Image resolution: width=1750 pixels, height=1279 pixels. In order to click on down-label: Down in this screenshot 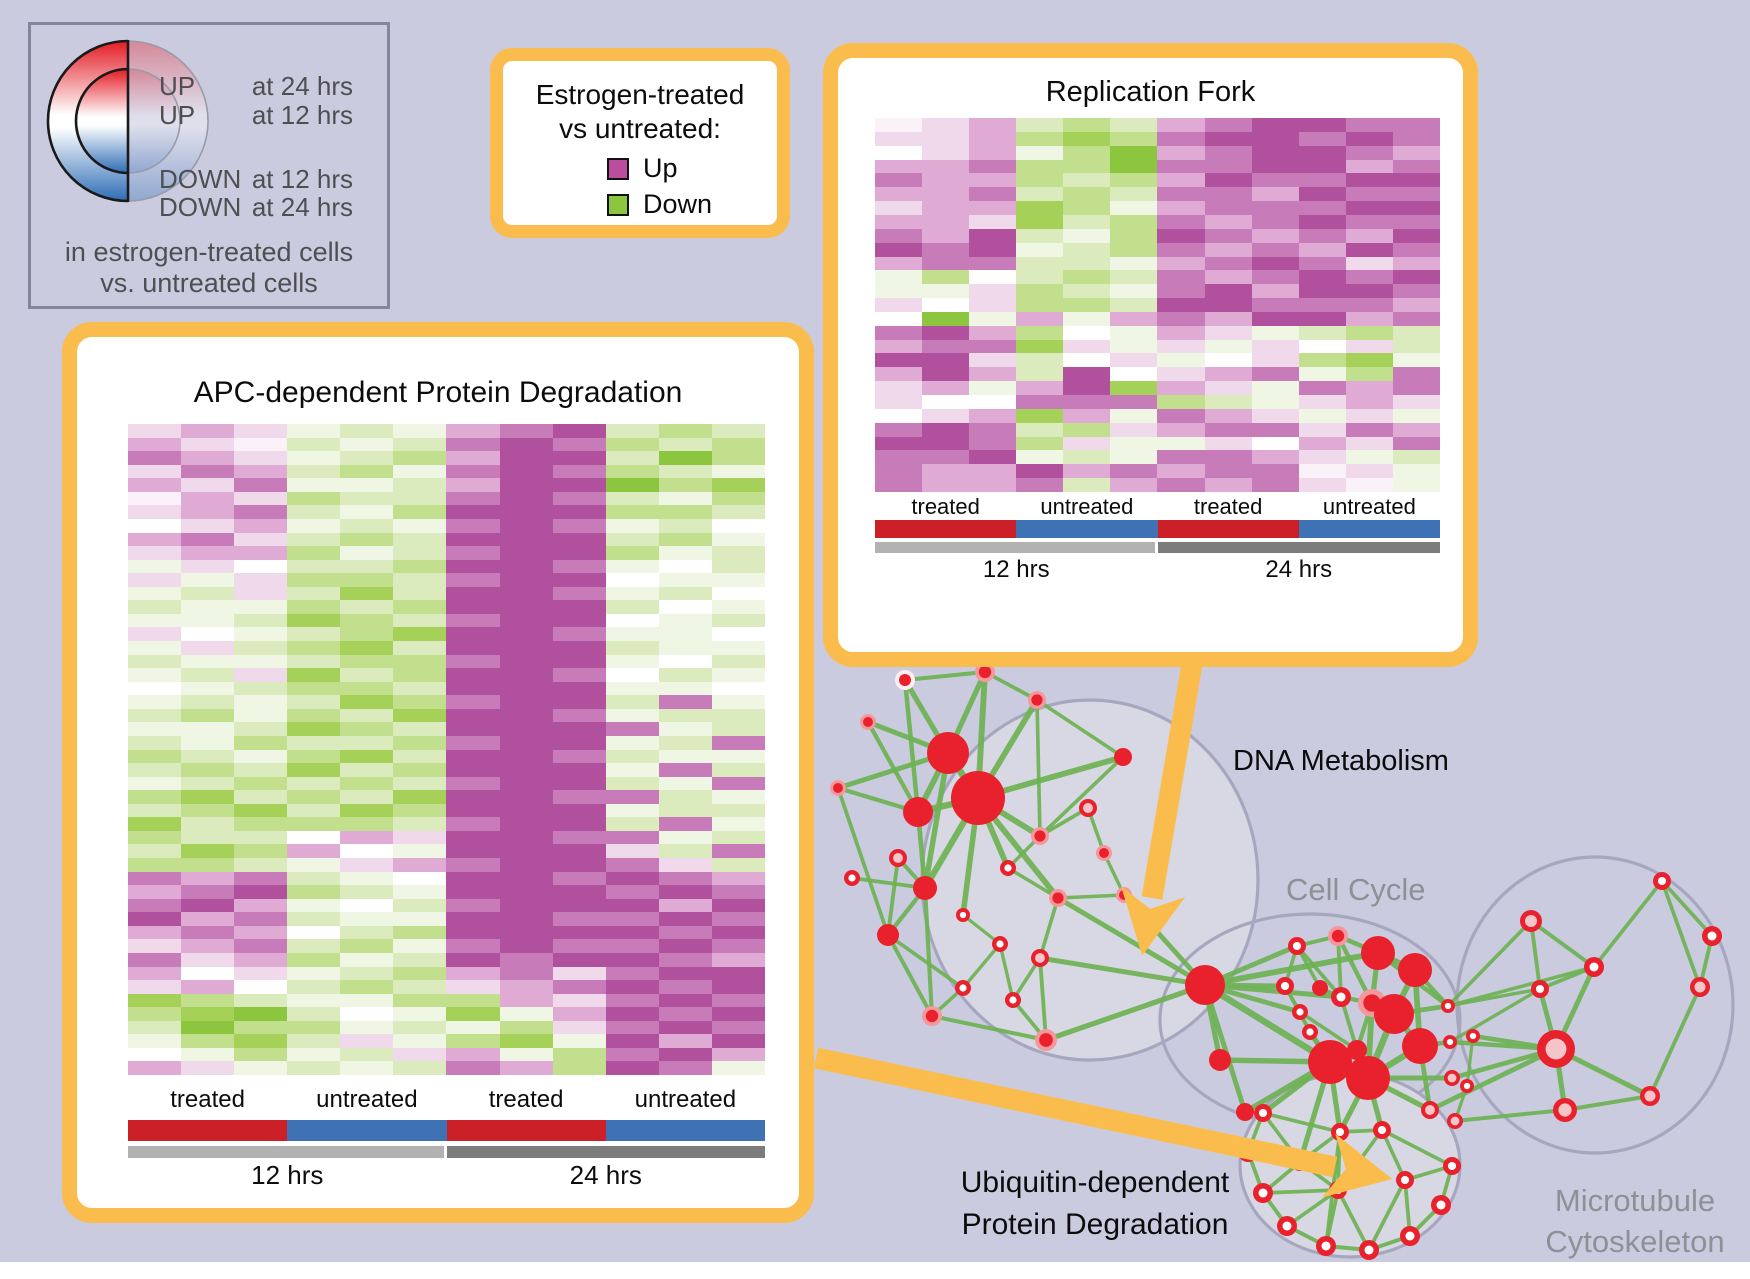, I will do `click(678, 204)`.